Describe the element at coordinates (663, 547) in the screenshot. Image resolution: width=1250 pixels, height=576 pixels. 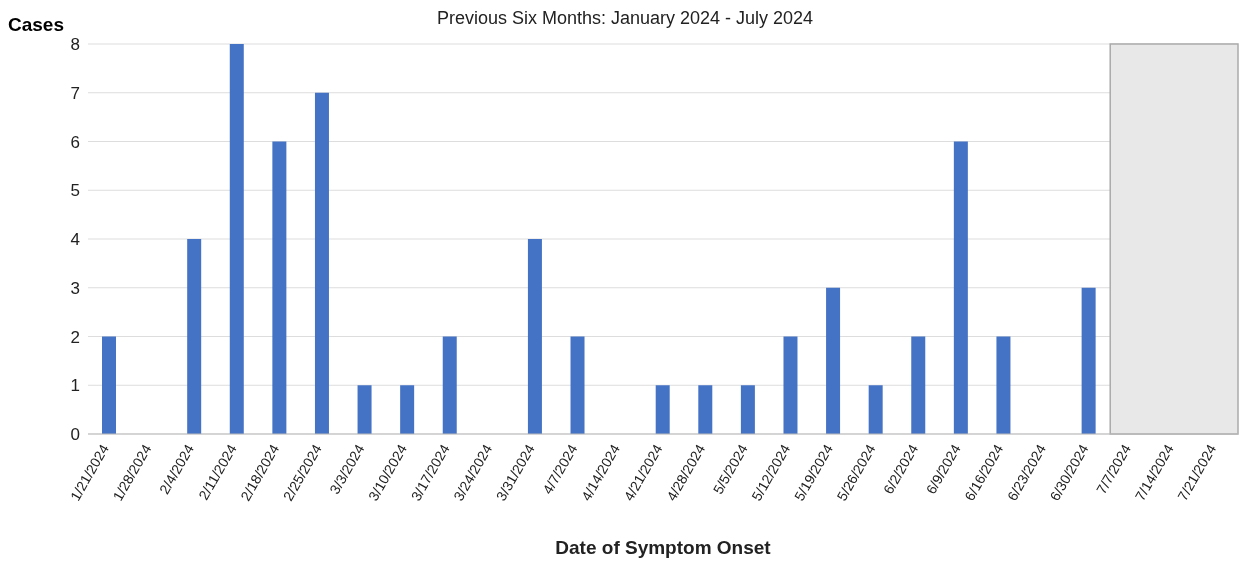
I see `x-axis-title: Date of Symptom Onset` at that location.